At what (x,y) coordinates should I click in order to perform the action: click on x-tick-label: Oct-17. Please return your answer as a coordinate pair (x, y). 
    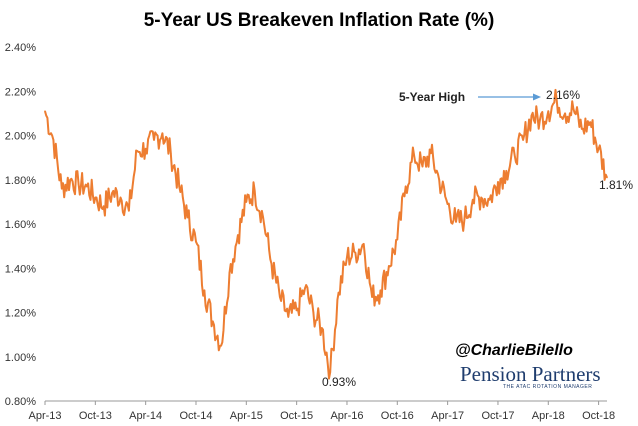
    Looking at the image, I should click on (497, 416).